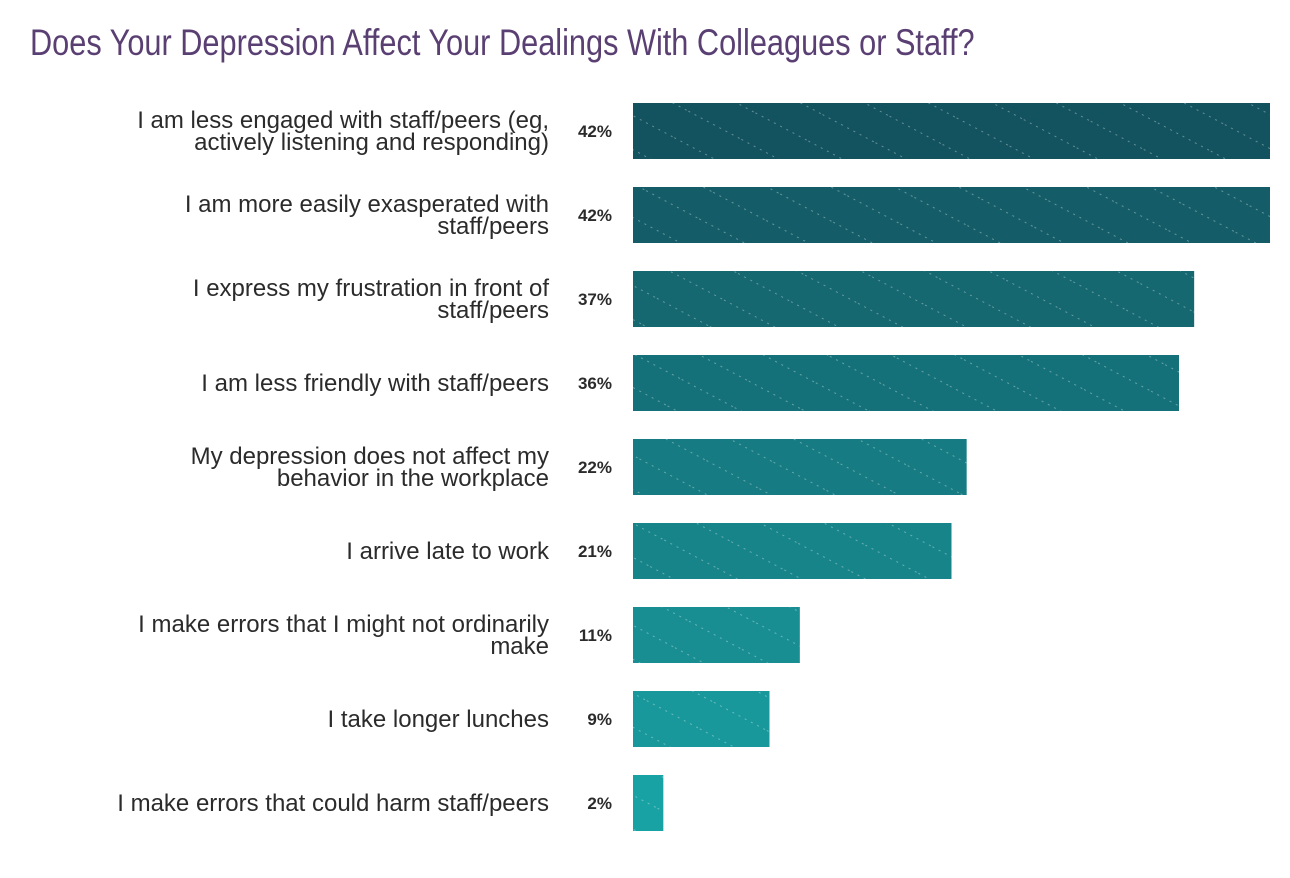  I want to click on value-label: 36%, so click(595, 383).